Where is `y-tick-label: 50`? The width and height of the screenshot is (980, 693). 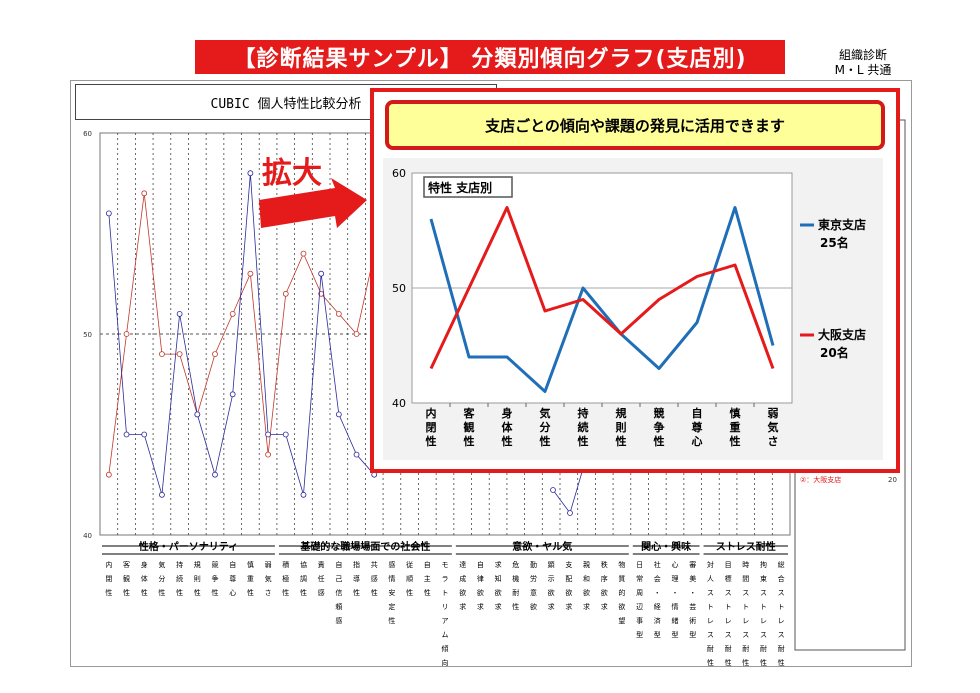
y-tick-label: 50 is located at coordinates (399, 288).